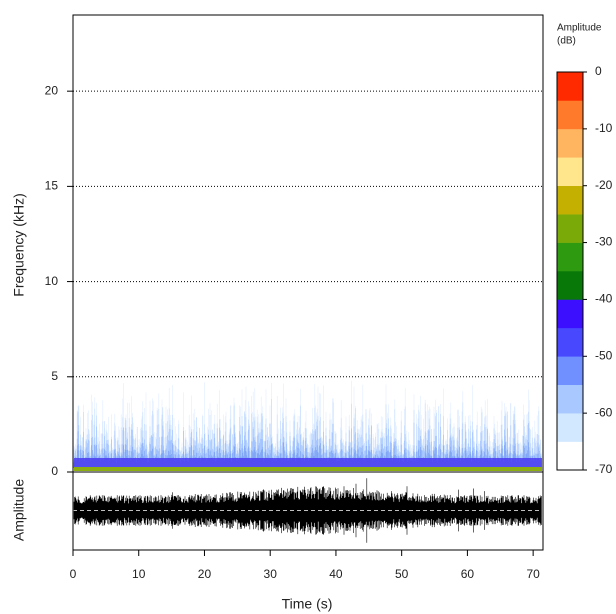 This screenshot has height=614, width=616. What do you see at coordinates (579, 28) in the screenshot?
I see `colorbar-title: Amplitude` at bounding box center [579, 28].